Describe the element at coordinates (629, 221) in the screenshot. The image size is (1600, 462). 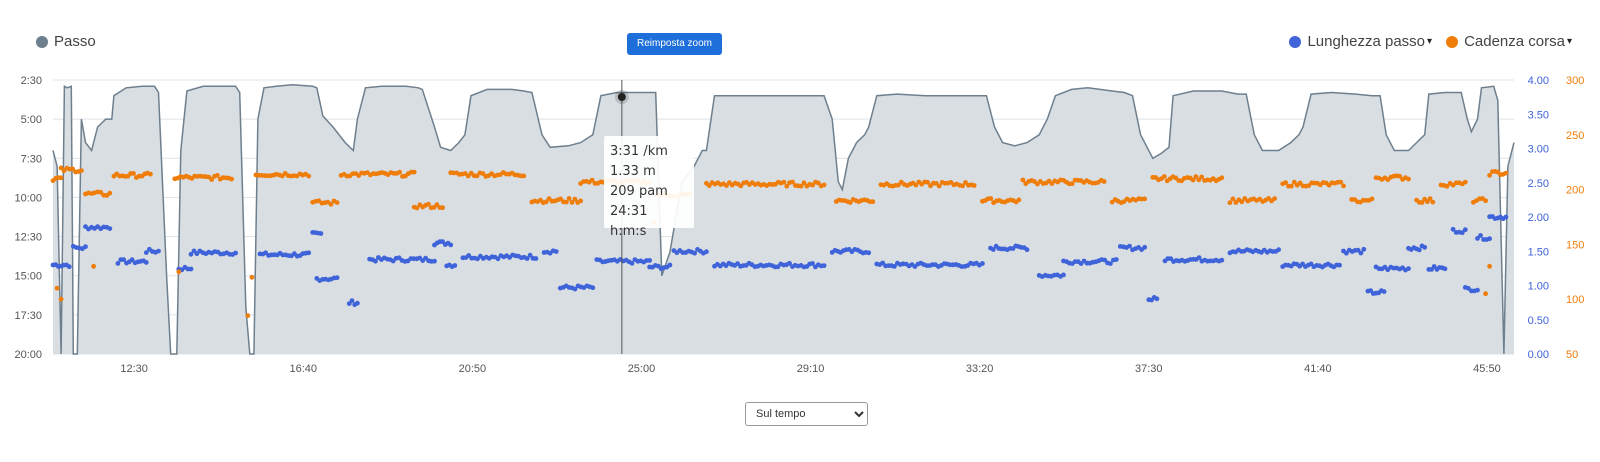
I see `tooltip-time: 24:31 h:m:s` at that location.